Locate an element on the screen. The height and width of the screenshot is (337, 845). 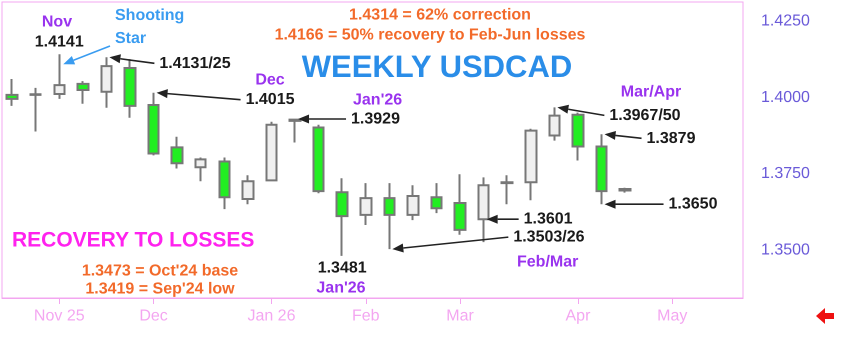
x-tick-label: Jan 26 is located at coordinates (271, 316).